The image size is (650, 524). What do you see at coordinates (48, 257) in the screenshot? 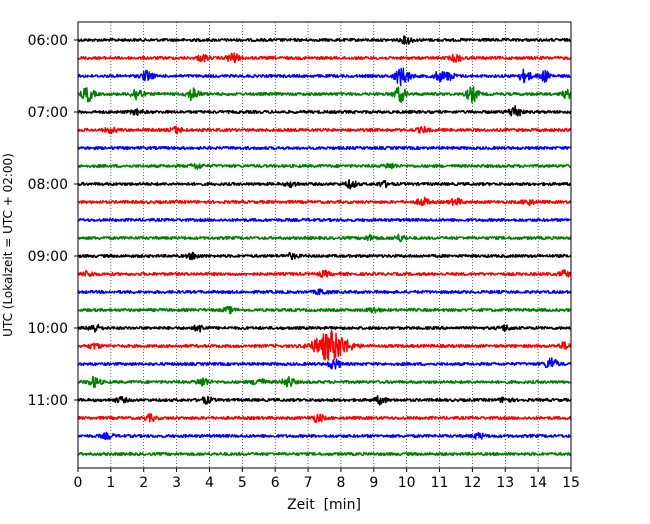
I see `y-tick-label: 09:00` at bounding box center [48, 257].